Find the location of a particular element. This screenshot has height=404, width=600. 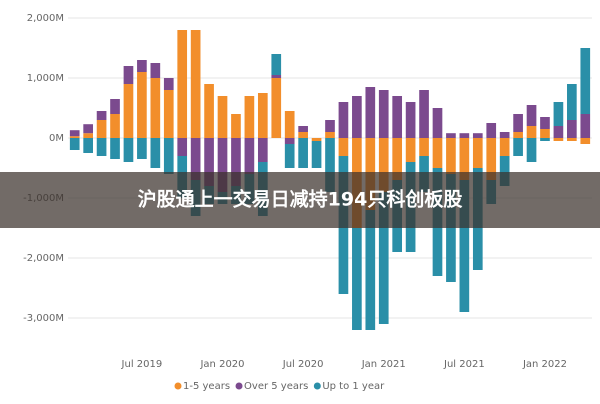

x-tick-label: Jan 2022 is located at coordinates (544, 364).